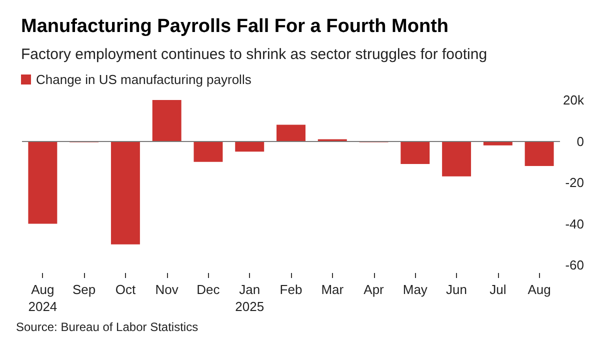  I want to click on legend-label: Change in US manufacturing payrolls, so click(144, 79).